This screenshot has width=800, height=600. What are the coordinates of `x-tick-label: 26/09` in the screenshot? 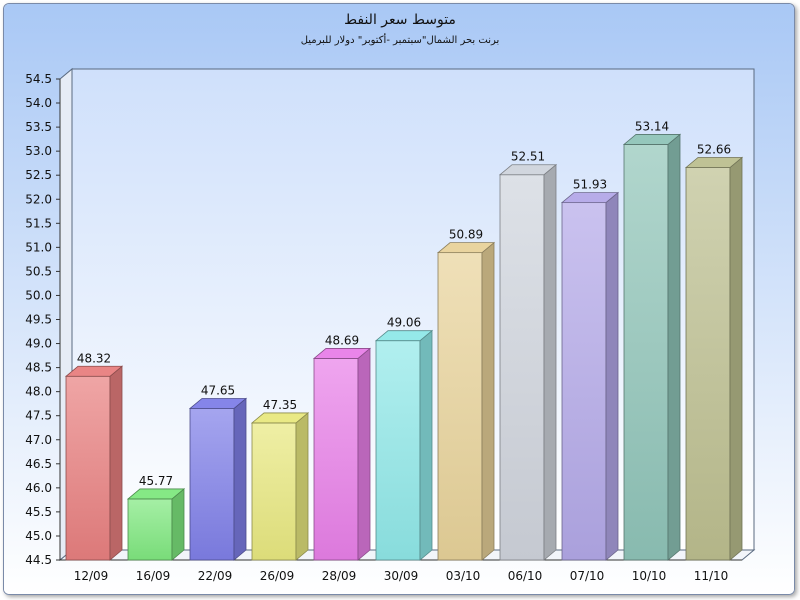 It's located at (277, 576).